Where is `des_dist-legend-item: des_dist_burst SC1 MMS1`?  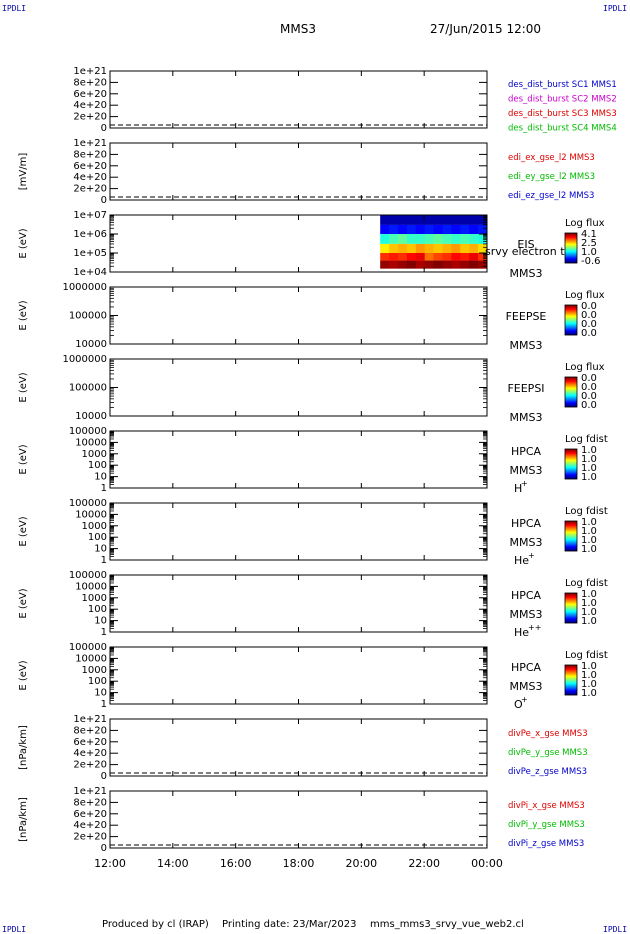
des_dist-legend-item: des_dist_burst SC1 MMS1 is located at coordinates (562, 85).